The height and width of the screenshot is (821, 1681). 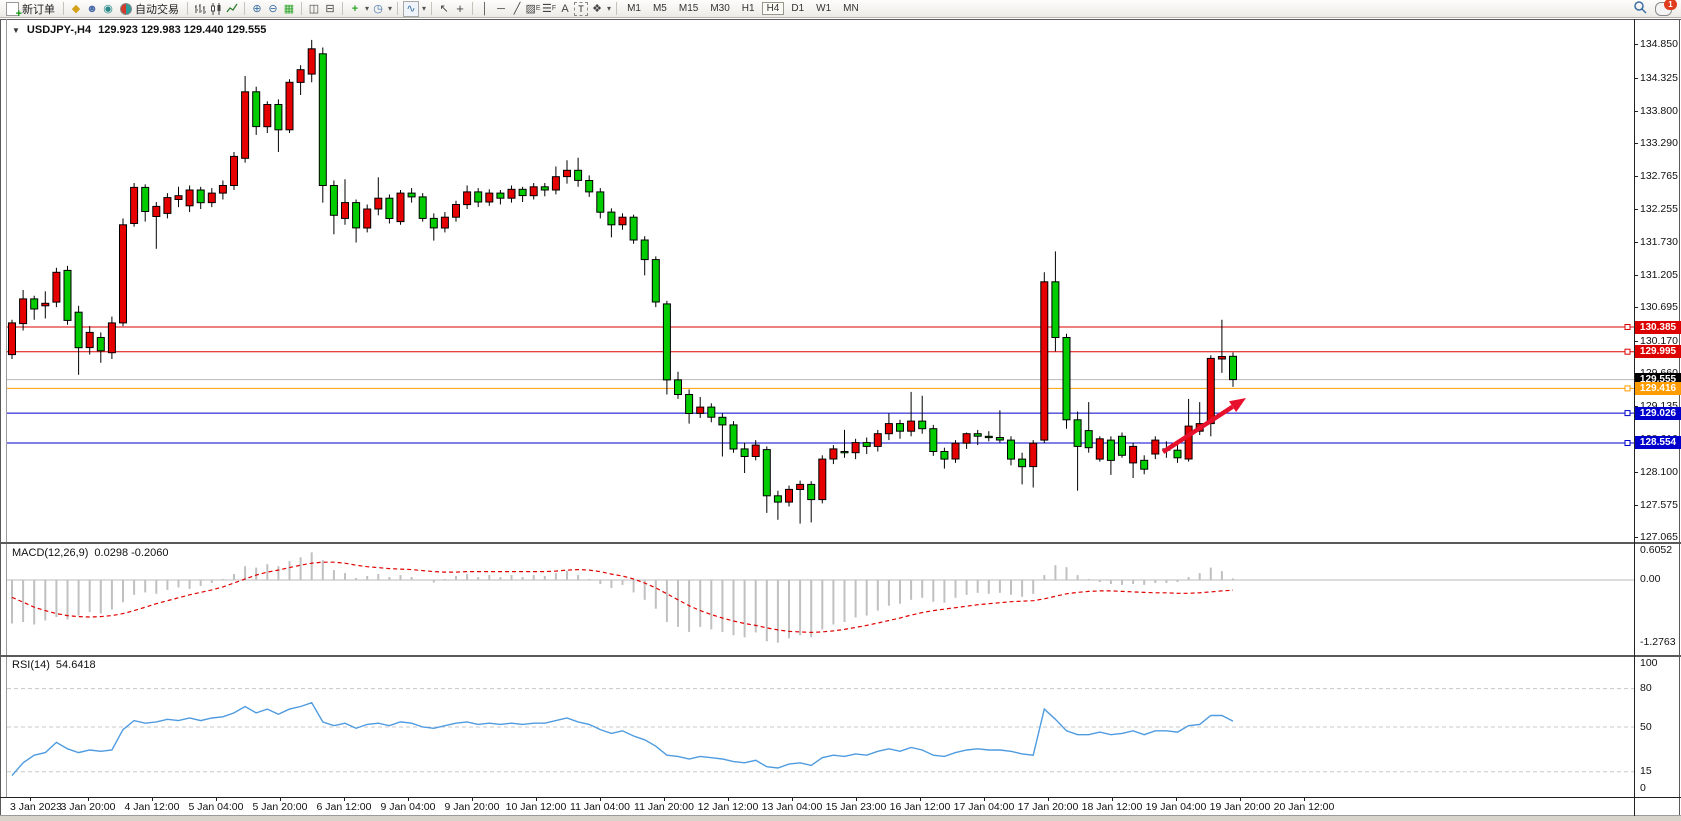 What do you see at coordinates (565, 8) in the screenshot?
I see `text-icon: A` at bounding box center [565, 8].